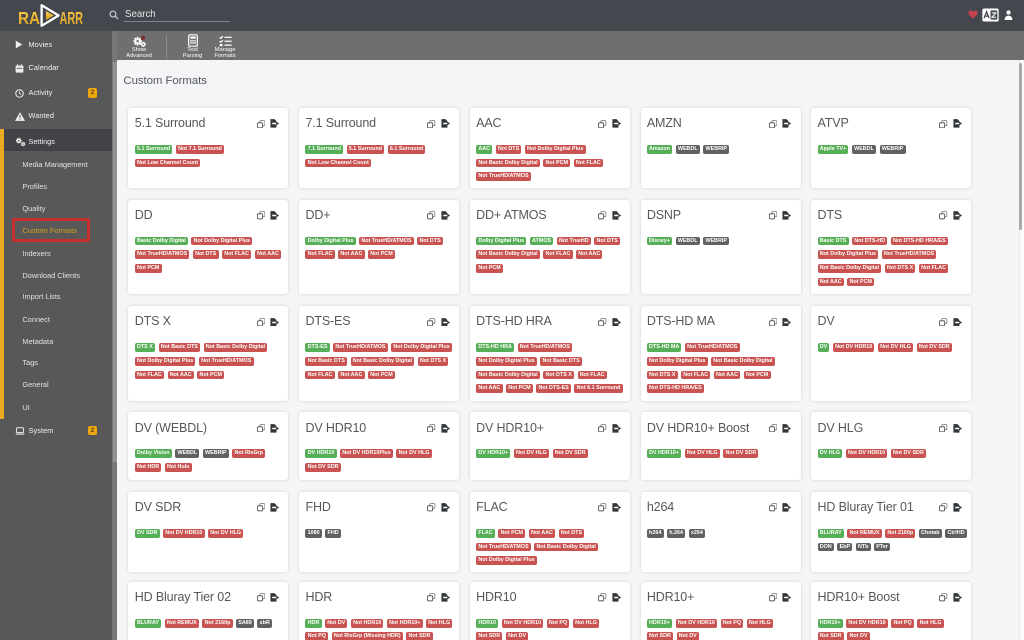  I want to click on svg-text: ARR, so click(72, 18).